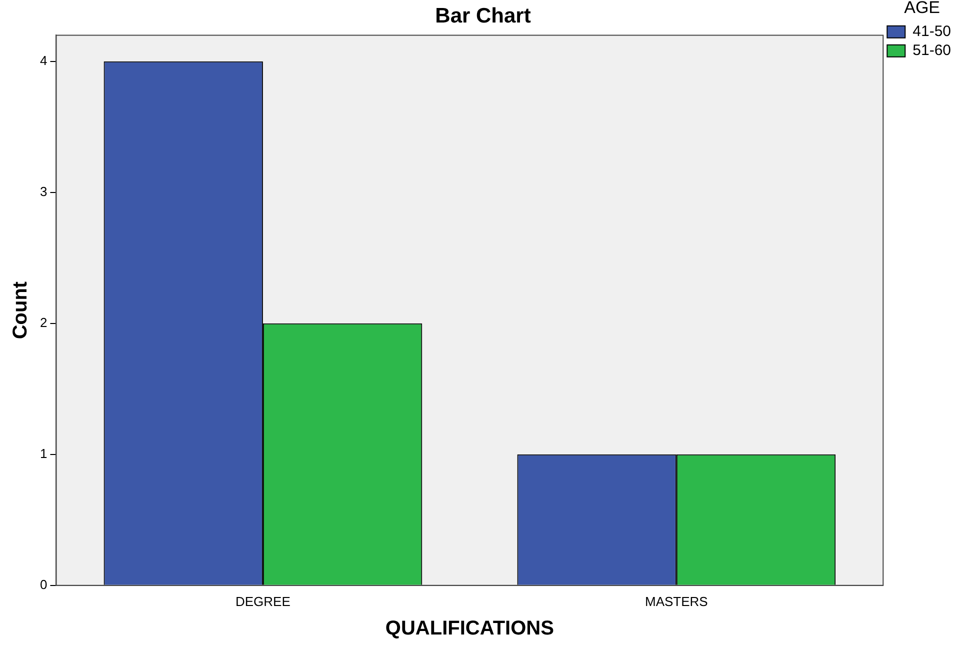 Image resolution: width=966 pixels, height=650 pixels. Describe the element at coordinates (932, 31) in the screenshot. I see `legend-label: 41-50` at that location.